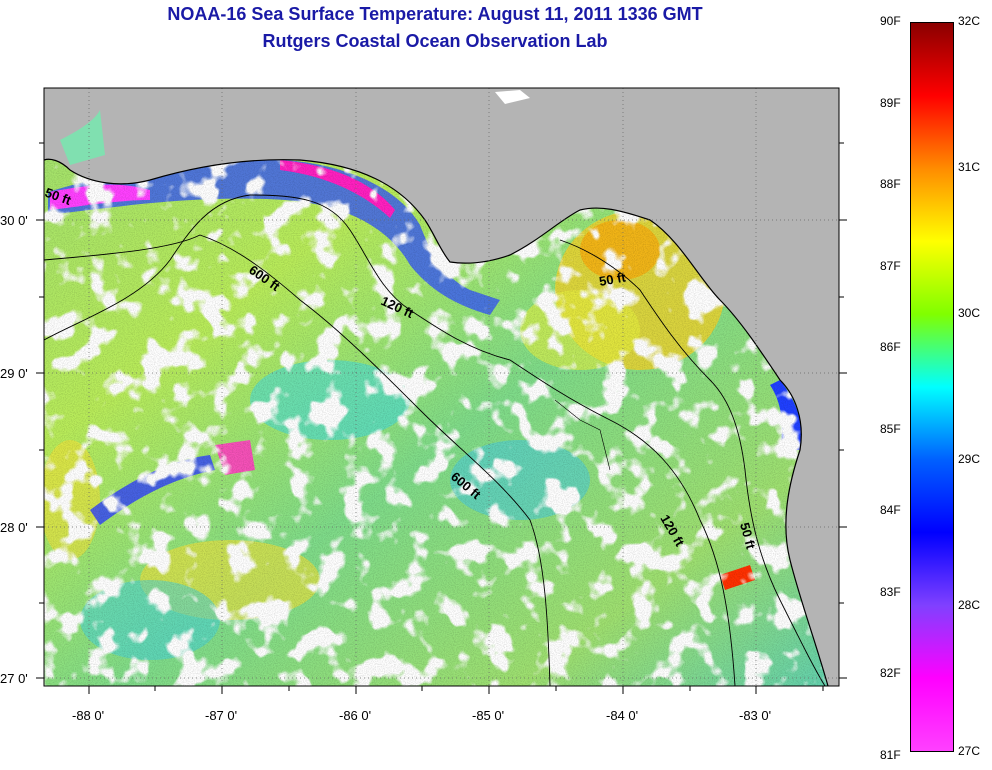 This screenshot has height=770, width=992. What do you see at coordinates (14, 220) in the screenshot?
I see `lat-label: 30 0'` at bounding box center [14, 220].